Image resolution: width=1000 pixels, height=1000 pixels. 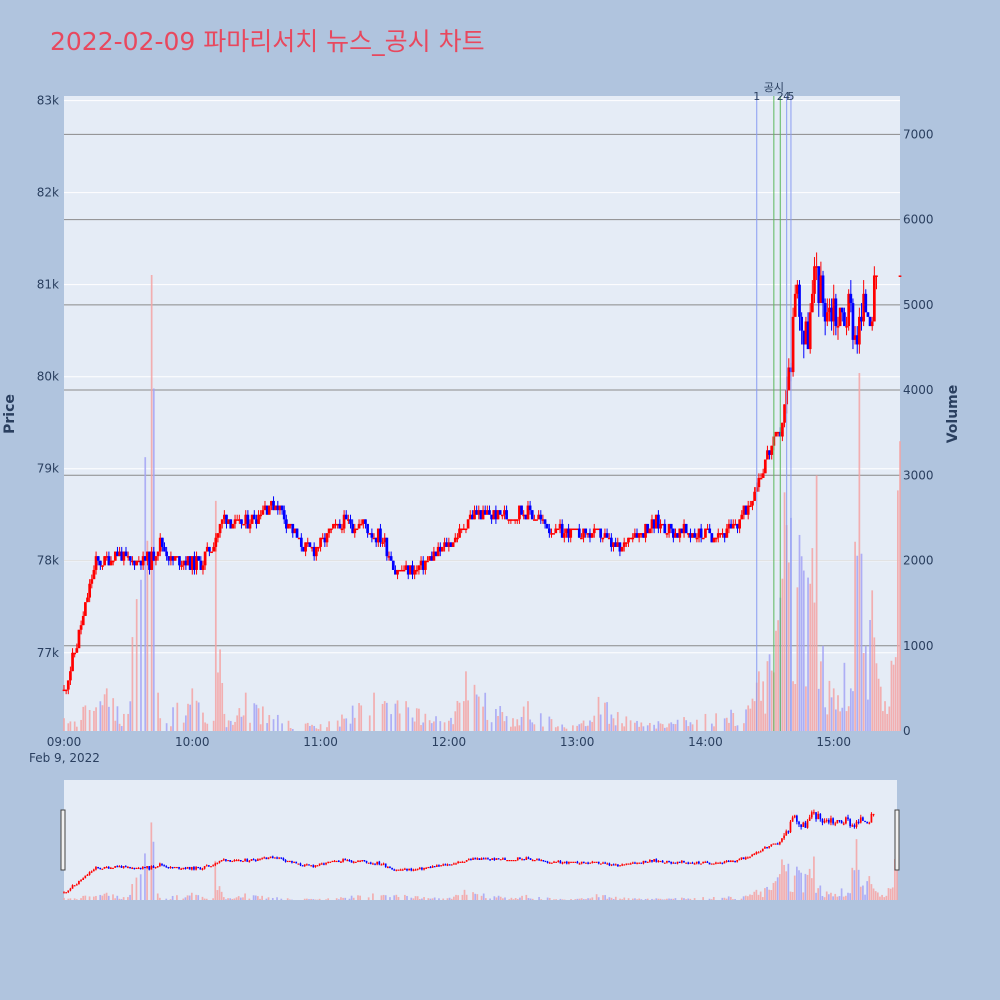 I want to click on x-tick-label: 12:00, so click(x=449, y=742).